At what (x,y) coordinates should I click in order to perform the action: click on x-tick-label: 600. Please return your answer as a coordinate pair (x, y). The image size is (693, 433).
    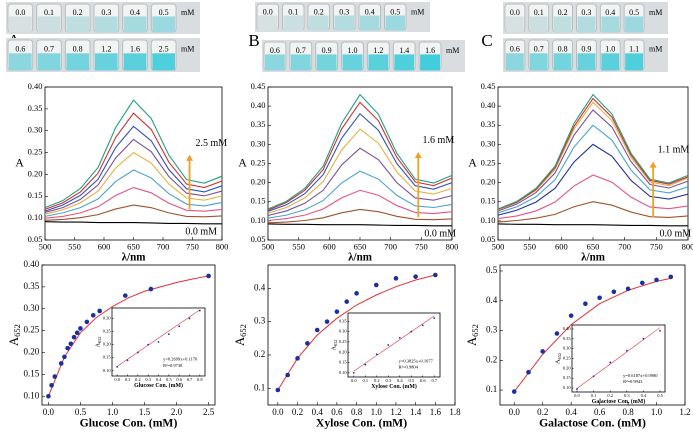
    Looking at the image, I should click on (561, 247).